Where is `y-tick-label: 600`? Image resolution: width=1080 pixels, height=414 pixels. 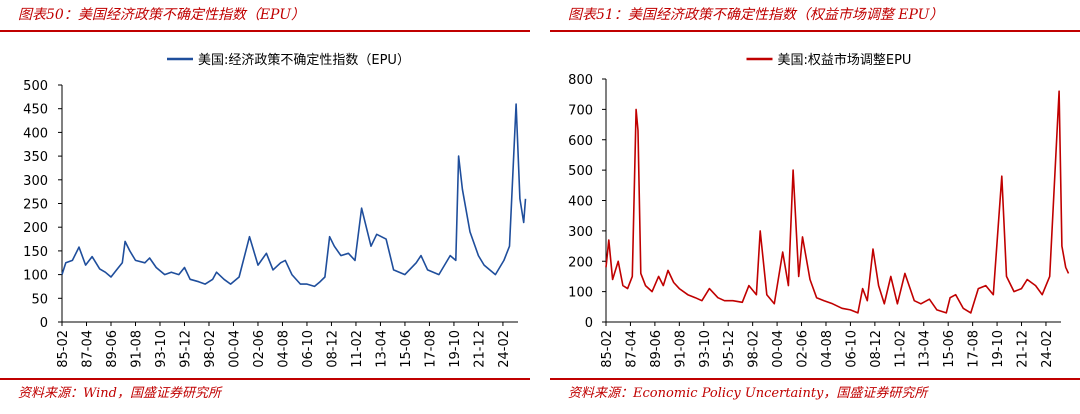 y-tick-label: 600 is located at coordinates (580, 141).